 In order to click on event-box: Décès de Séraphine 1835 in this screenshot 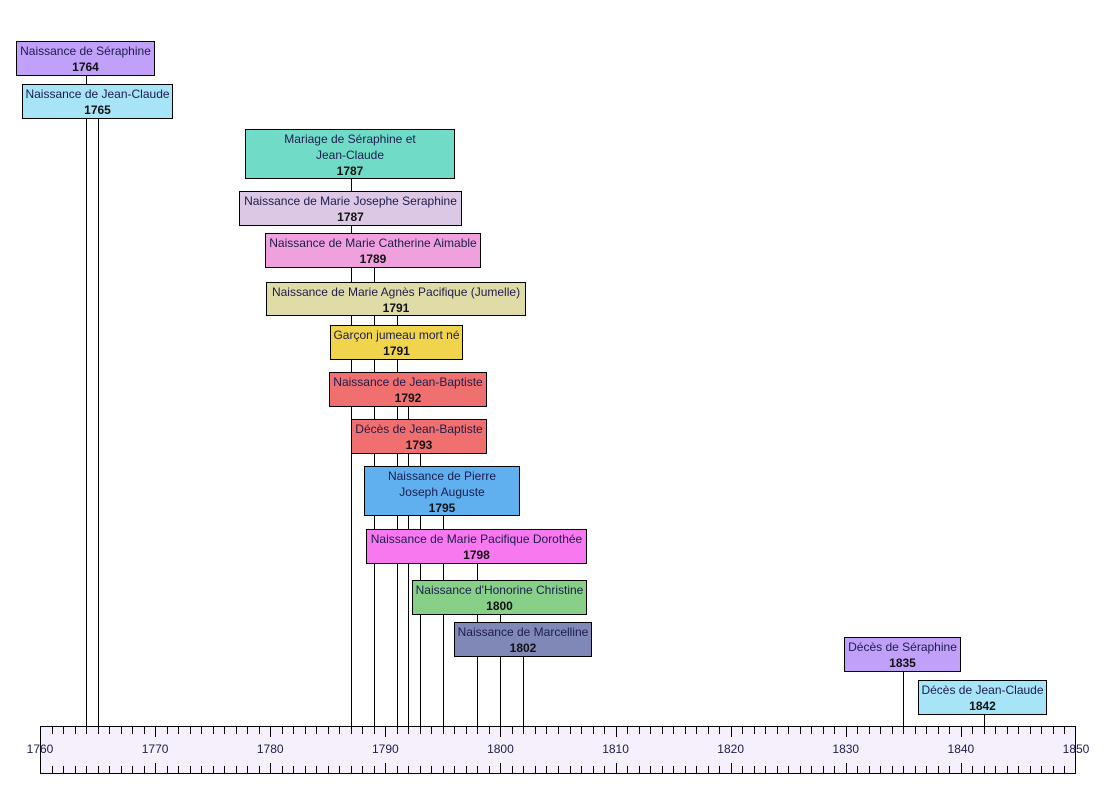, I will do `click(902, 654)`.